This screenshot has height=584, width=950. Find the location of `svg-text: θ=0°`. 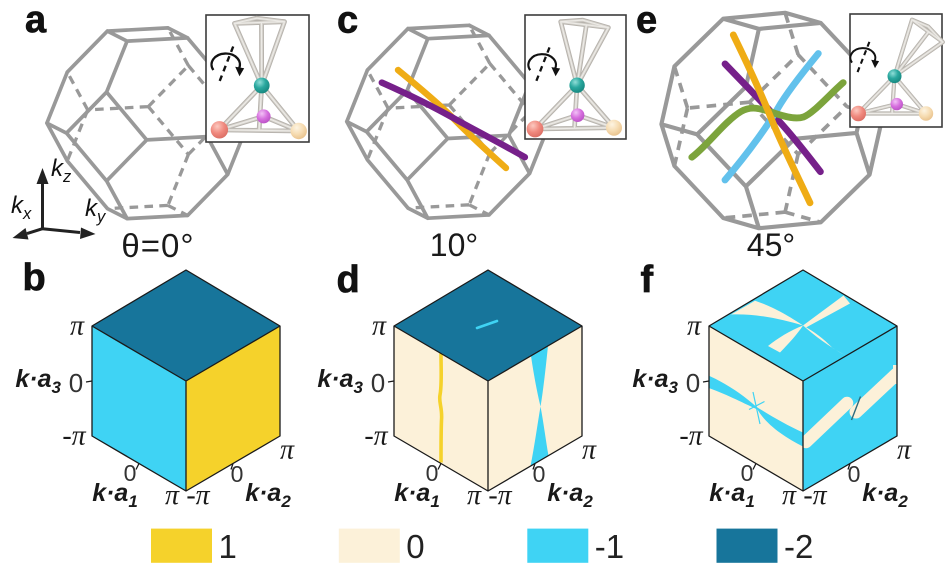

svg-text: θ=0° is located at coordinates (157, 245).